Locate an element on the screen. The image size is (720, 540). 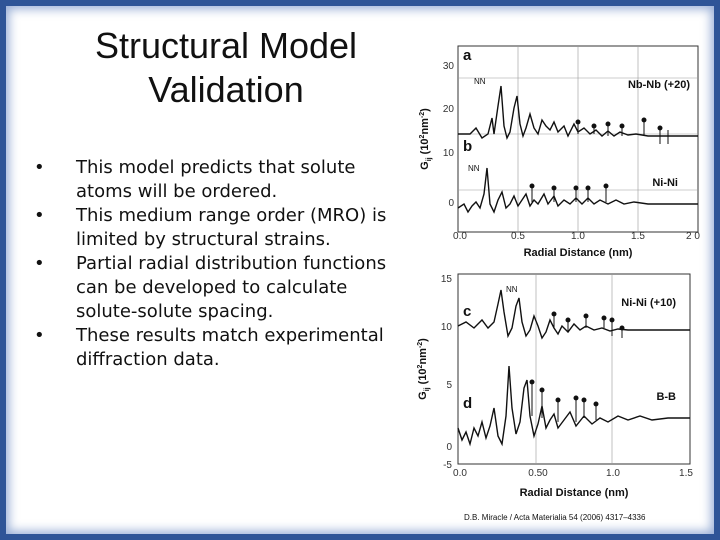
top-ylabel: Gij (102nm-2) is located at coordinates (426, 139).